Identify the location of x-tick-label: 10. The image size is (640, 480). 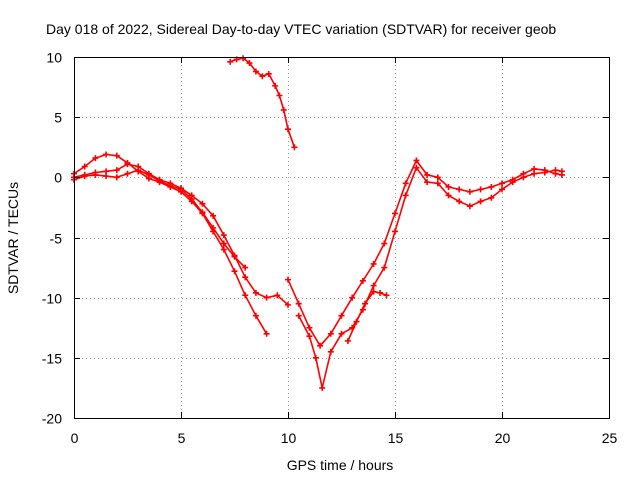
(289, 438).